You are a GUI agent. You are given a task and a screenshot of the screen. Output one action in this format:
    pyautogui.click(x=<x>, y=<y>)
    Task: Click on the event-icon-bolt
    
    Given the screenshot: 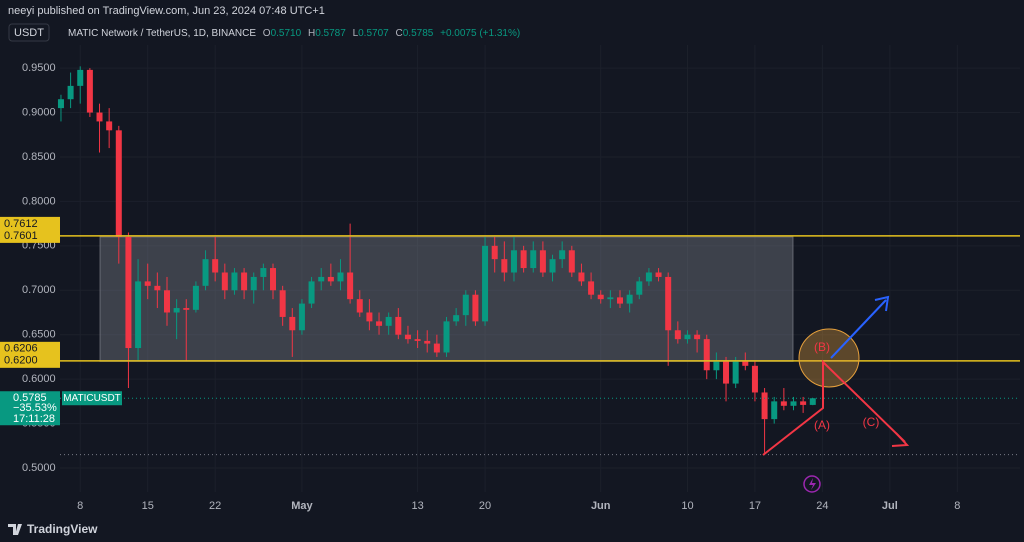 What is the action you would take?
    pyautogui.click(x=812, y=484)
    